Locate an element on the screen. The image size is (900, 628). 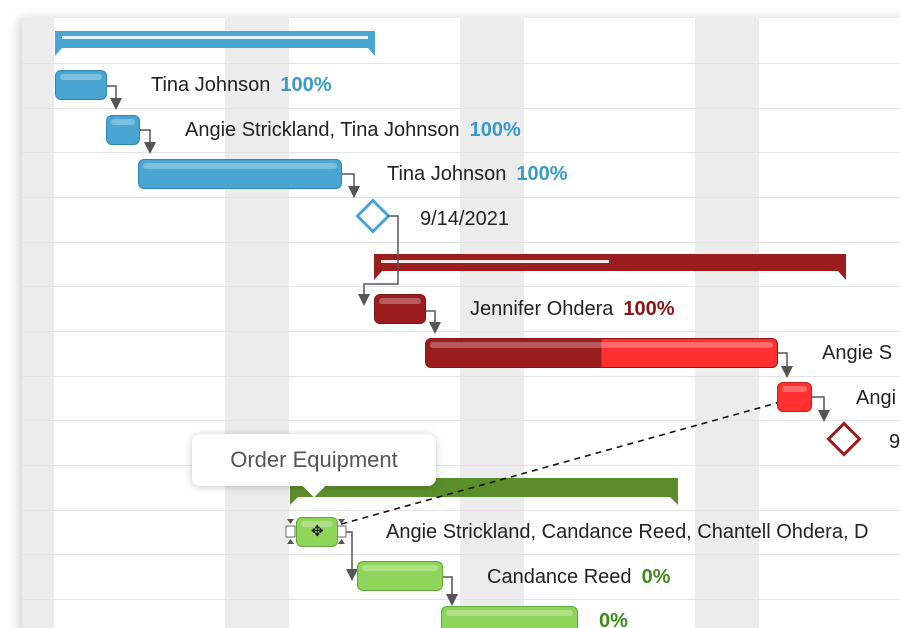
move-icon: ✥ is located at coordinates (317, 531).